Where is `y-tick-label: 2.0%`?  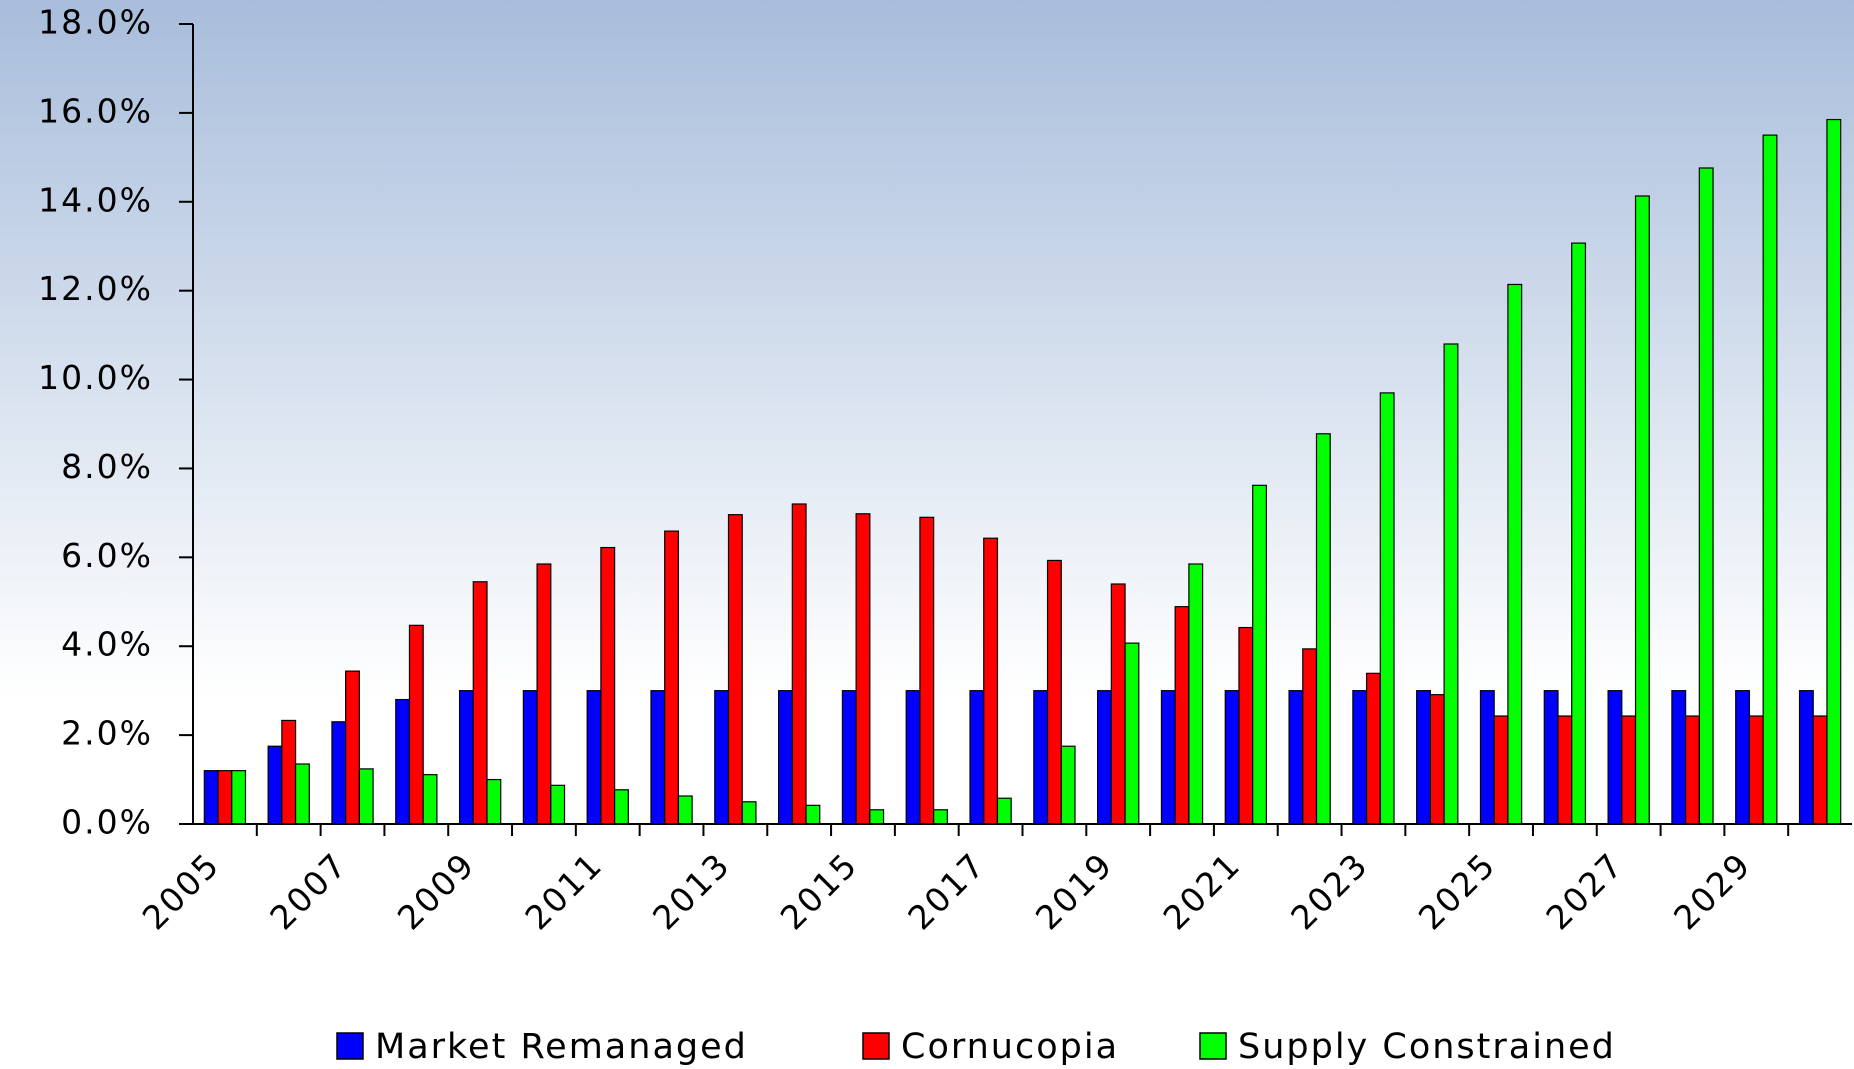 y-tick-label: 2.0% is located at coordinates (107, 733).